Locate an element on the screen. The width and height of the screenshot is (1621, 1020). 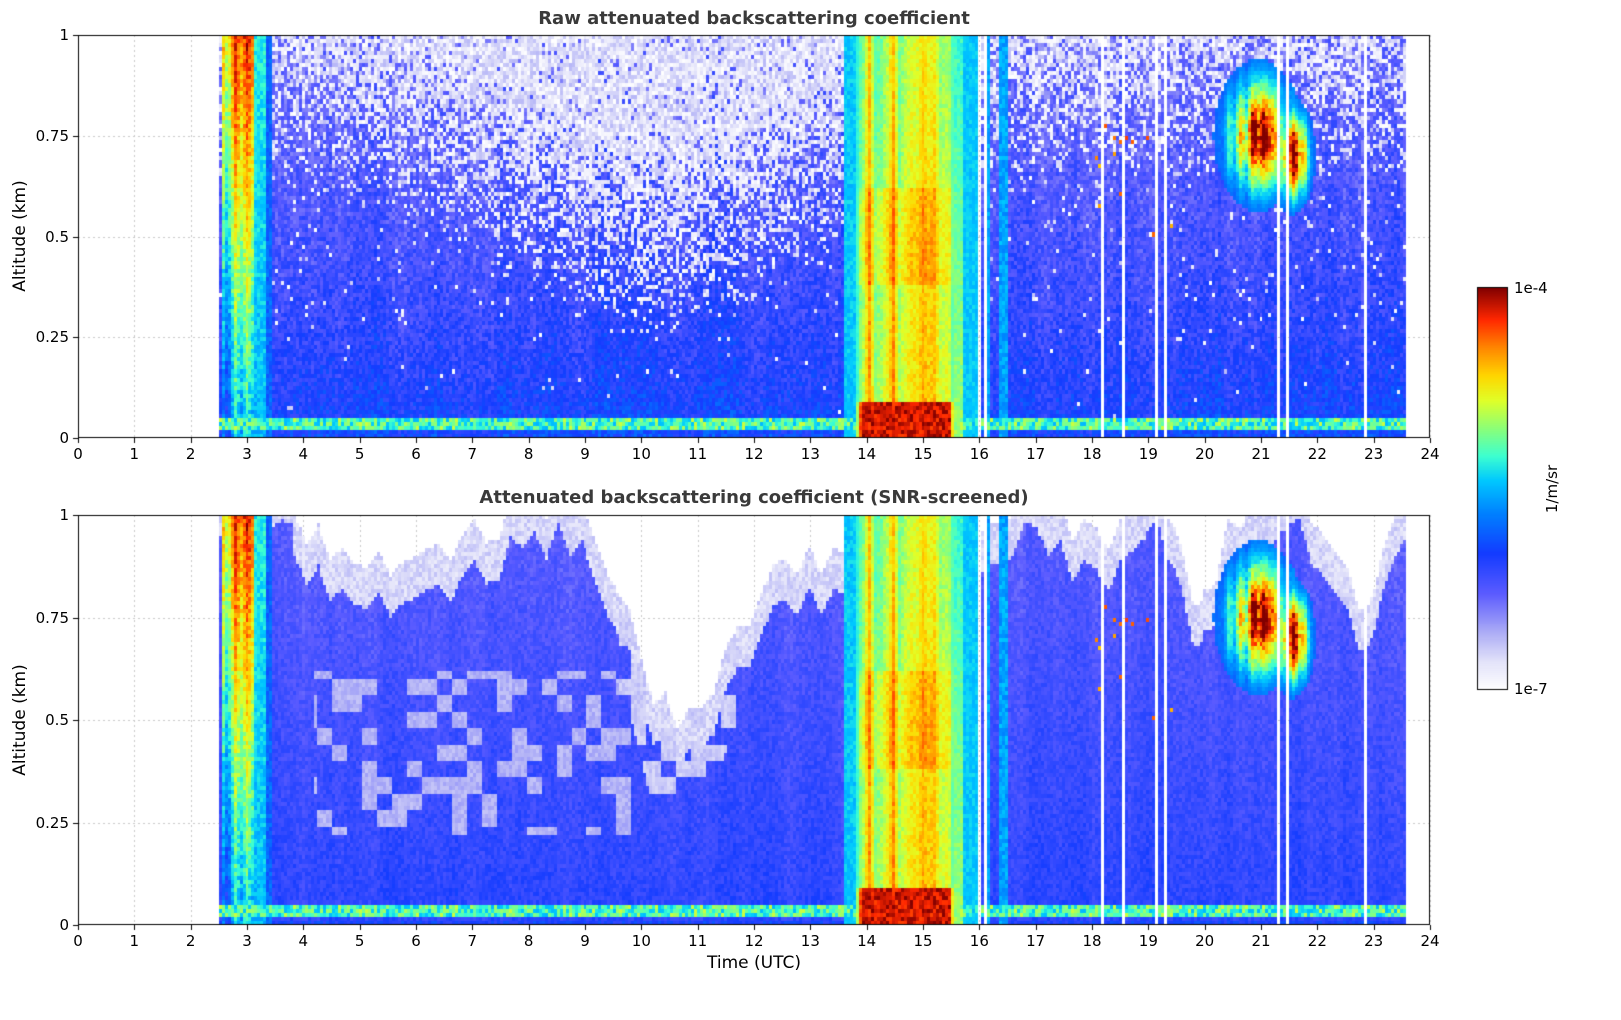
x-axis-label: Time (UTC) is located at coordinates (754, 963).